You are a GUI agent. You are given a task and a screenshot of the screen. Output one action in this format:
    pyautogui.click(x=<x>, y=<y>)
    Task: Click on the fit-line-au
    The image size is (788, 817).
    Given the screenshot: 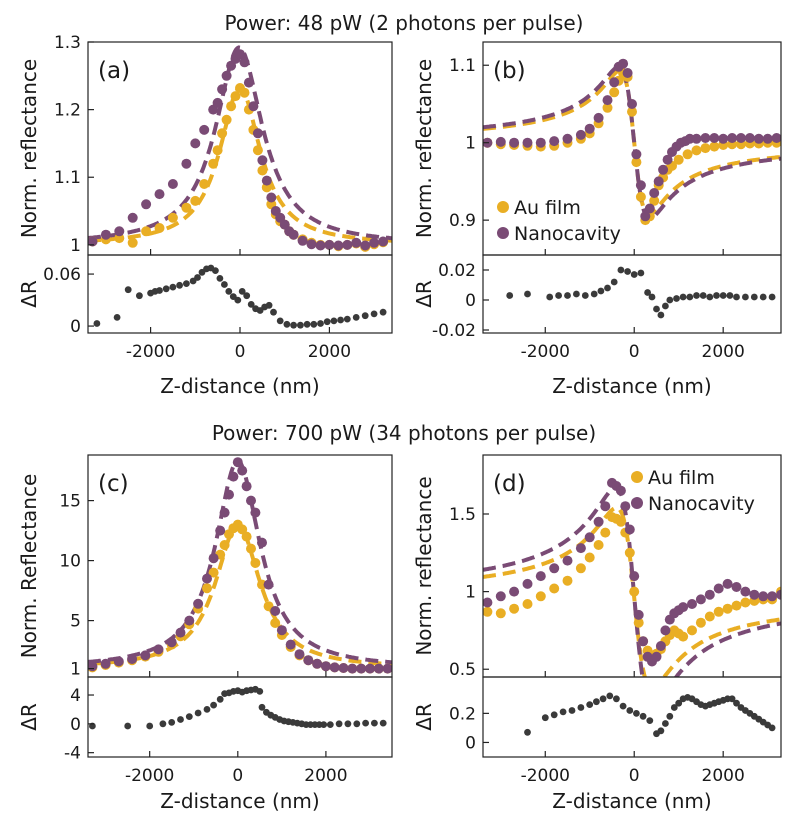 What is the action you would take?
    pyautogui.click(x=240, y=594)
    